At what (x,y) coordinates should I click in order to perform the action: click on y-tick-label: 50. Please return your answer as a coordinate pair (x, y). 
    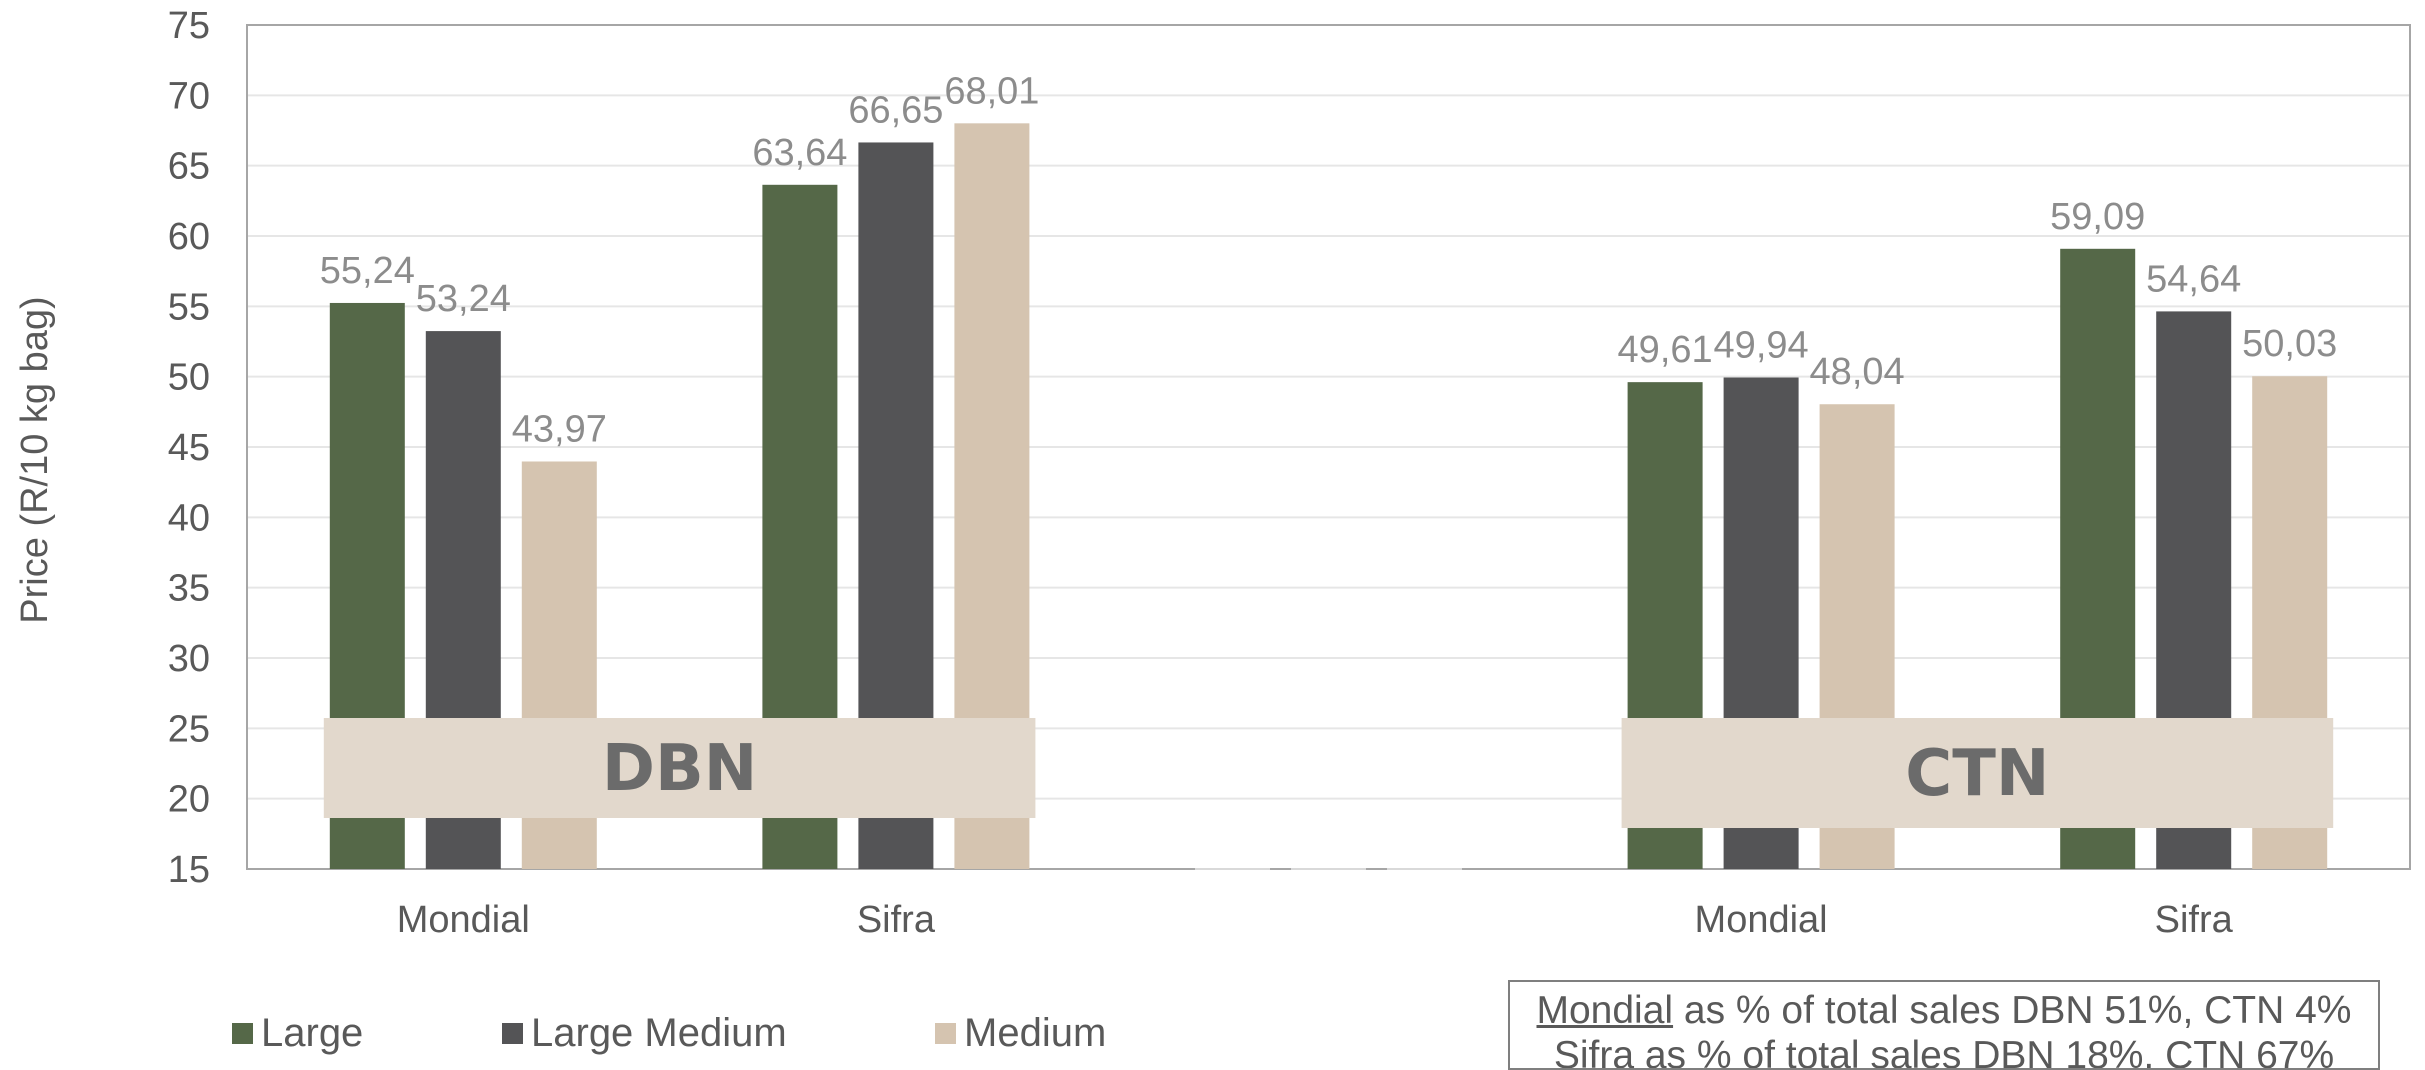
    Looking at the image, I should click on (189, 378).